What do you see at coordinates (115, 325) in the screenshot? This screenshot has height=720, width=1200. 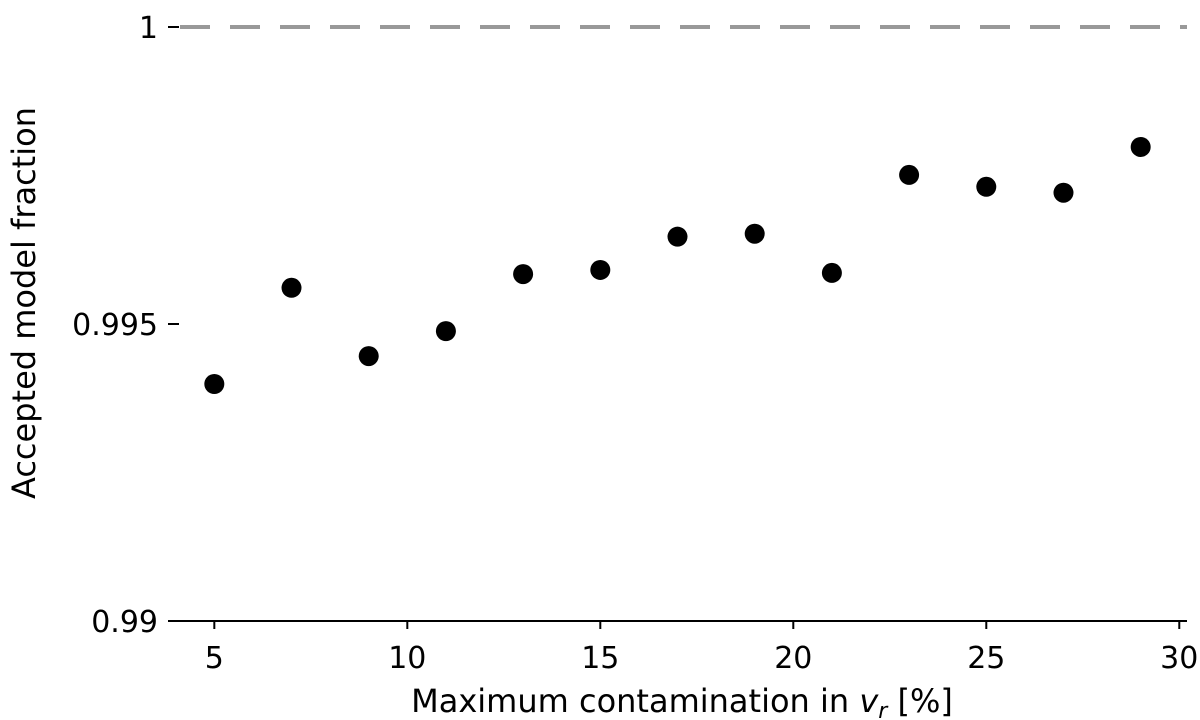 I see `y-tick-label: 0.995` at bounding box center [115, 325].